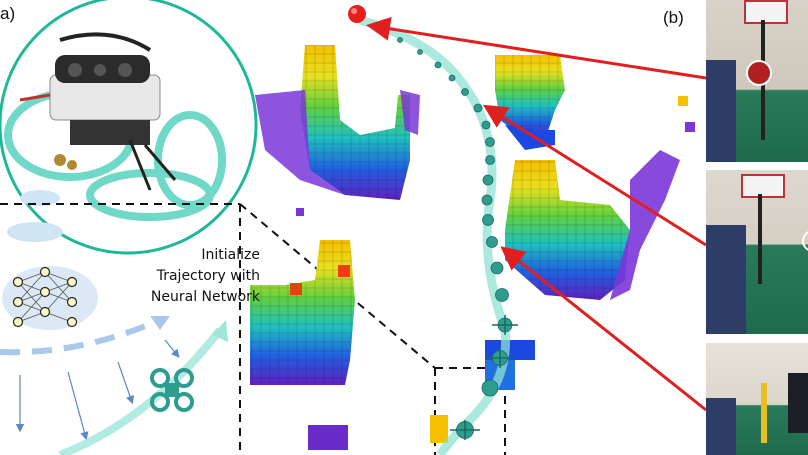  I want to click on neural-network-icon, so click(50, 298).